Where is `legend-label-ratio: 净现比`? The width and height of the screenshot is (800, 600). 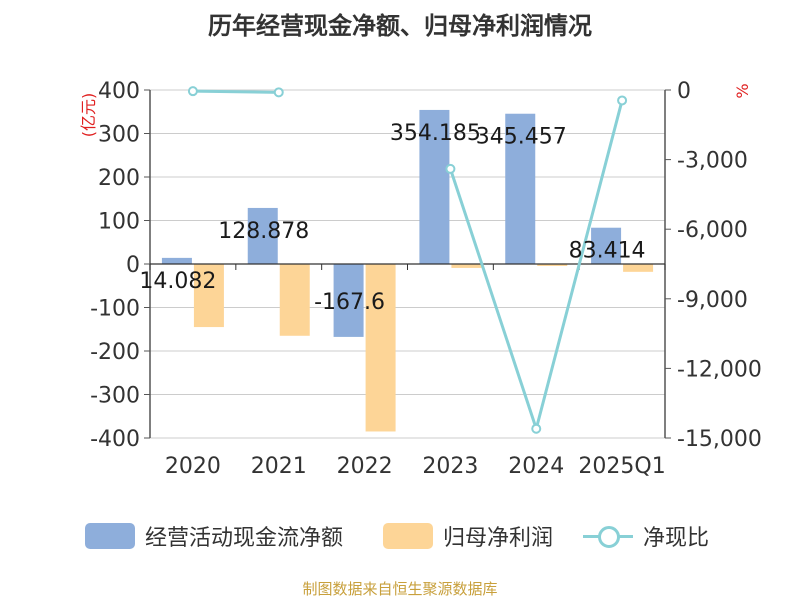
legend-label-ratio: 净现比 is located at coordinates (676, 538).